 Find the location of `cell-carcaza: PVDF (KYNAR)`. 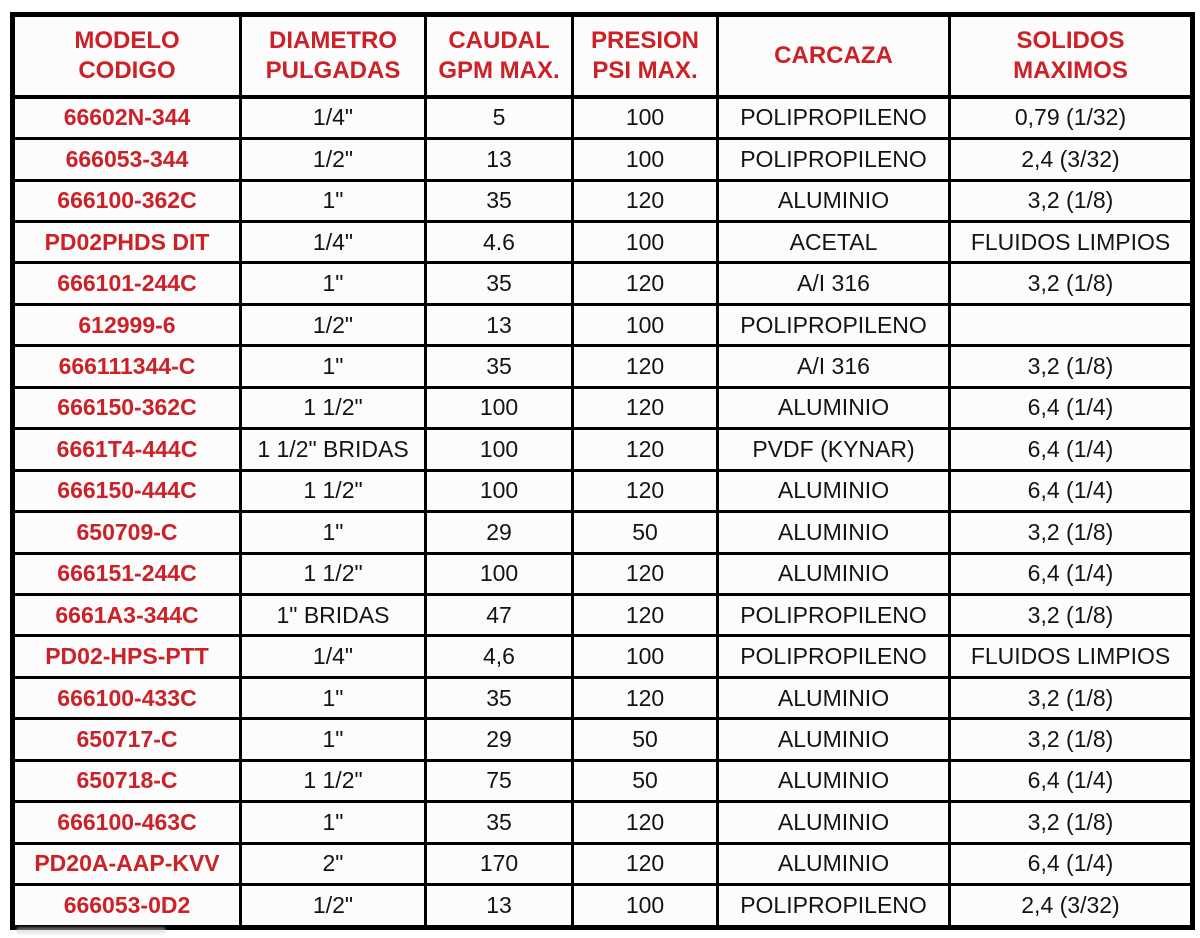

cell-carcaza: PVDF (KYNAR) is located at coordinates (833, 449).